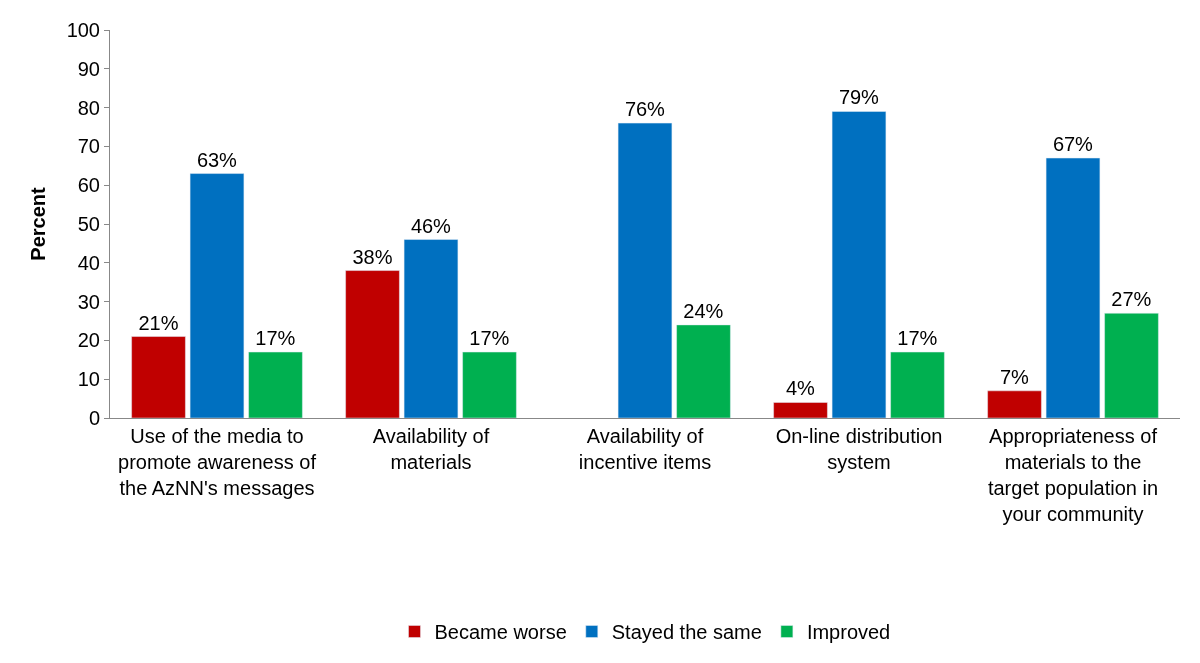 Image resolution: width=1200 pixels, height=663 pixels. What do you see at coordinates (88, 224) in the screenshot?
I see `y-tick-label: 50` at bounding box center [88, 224].